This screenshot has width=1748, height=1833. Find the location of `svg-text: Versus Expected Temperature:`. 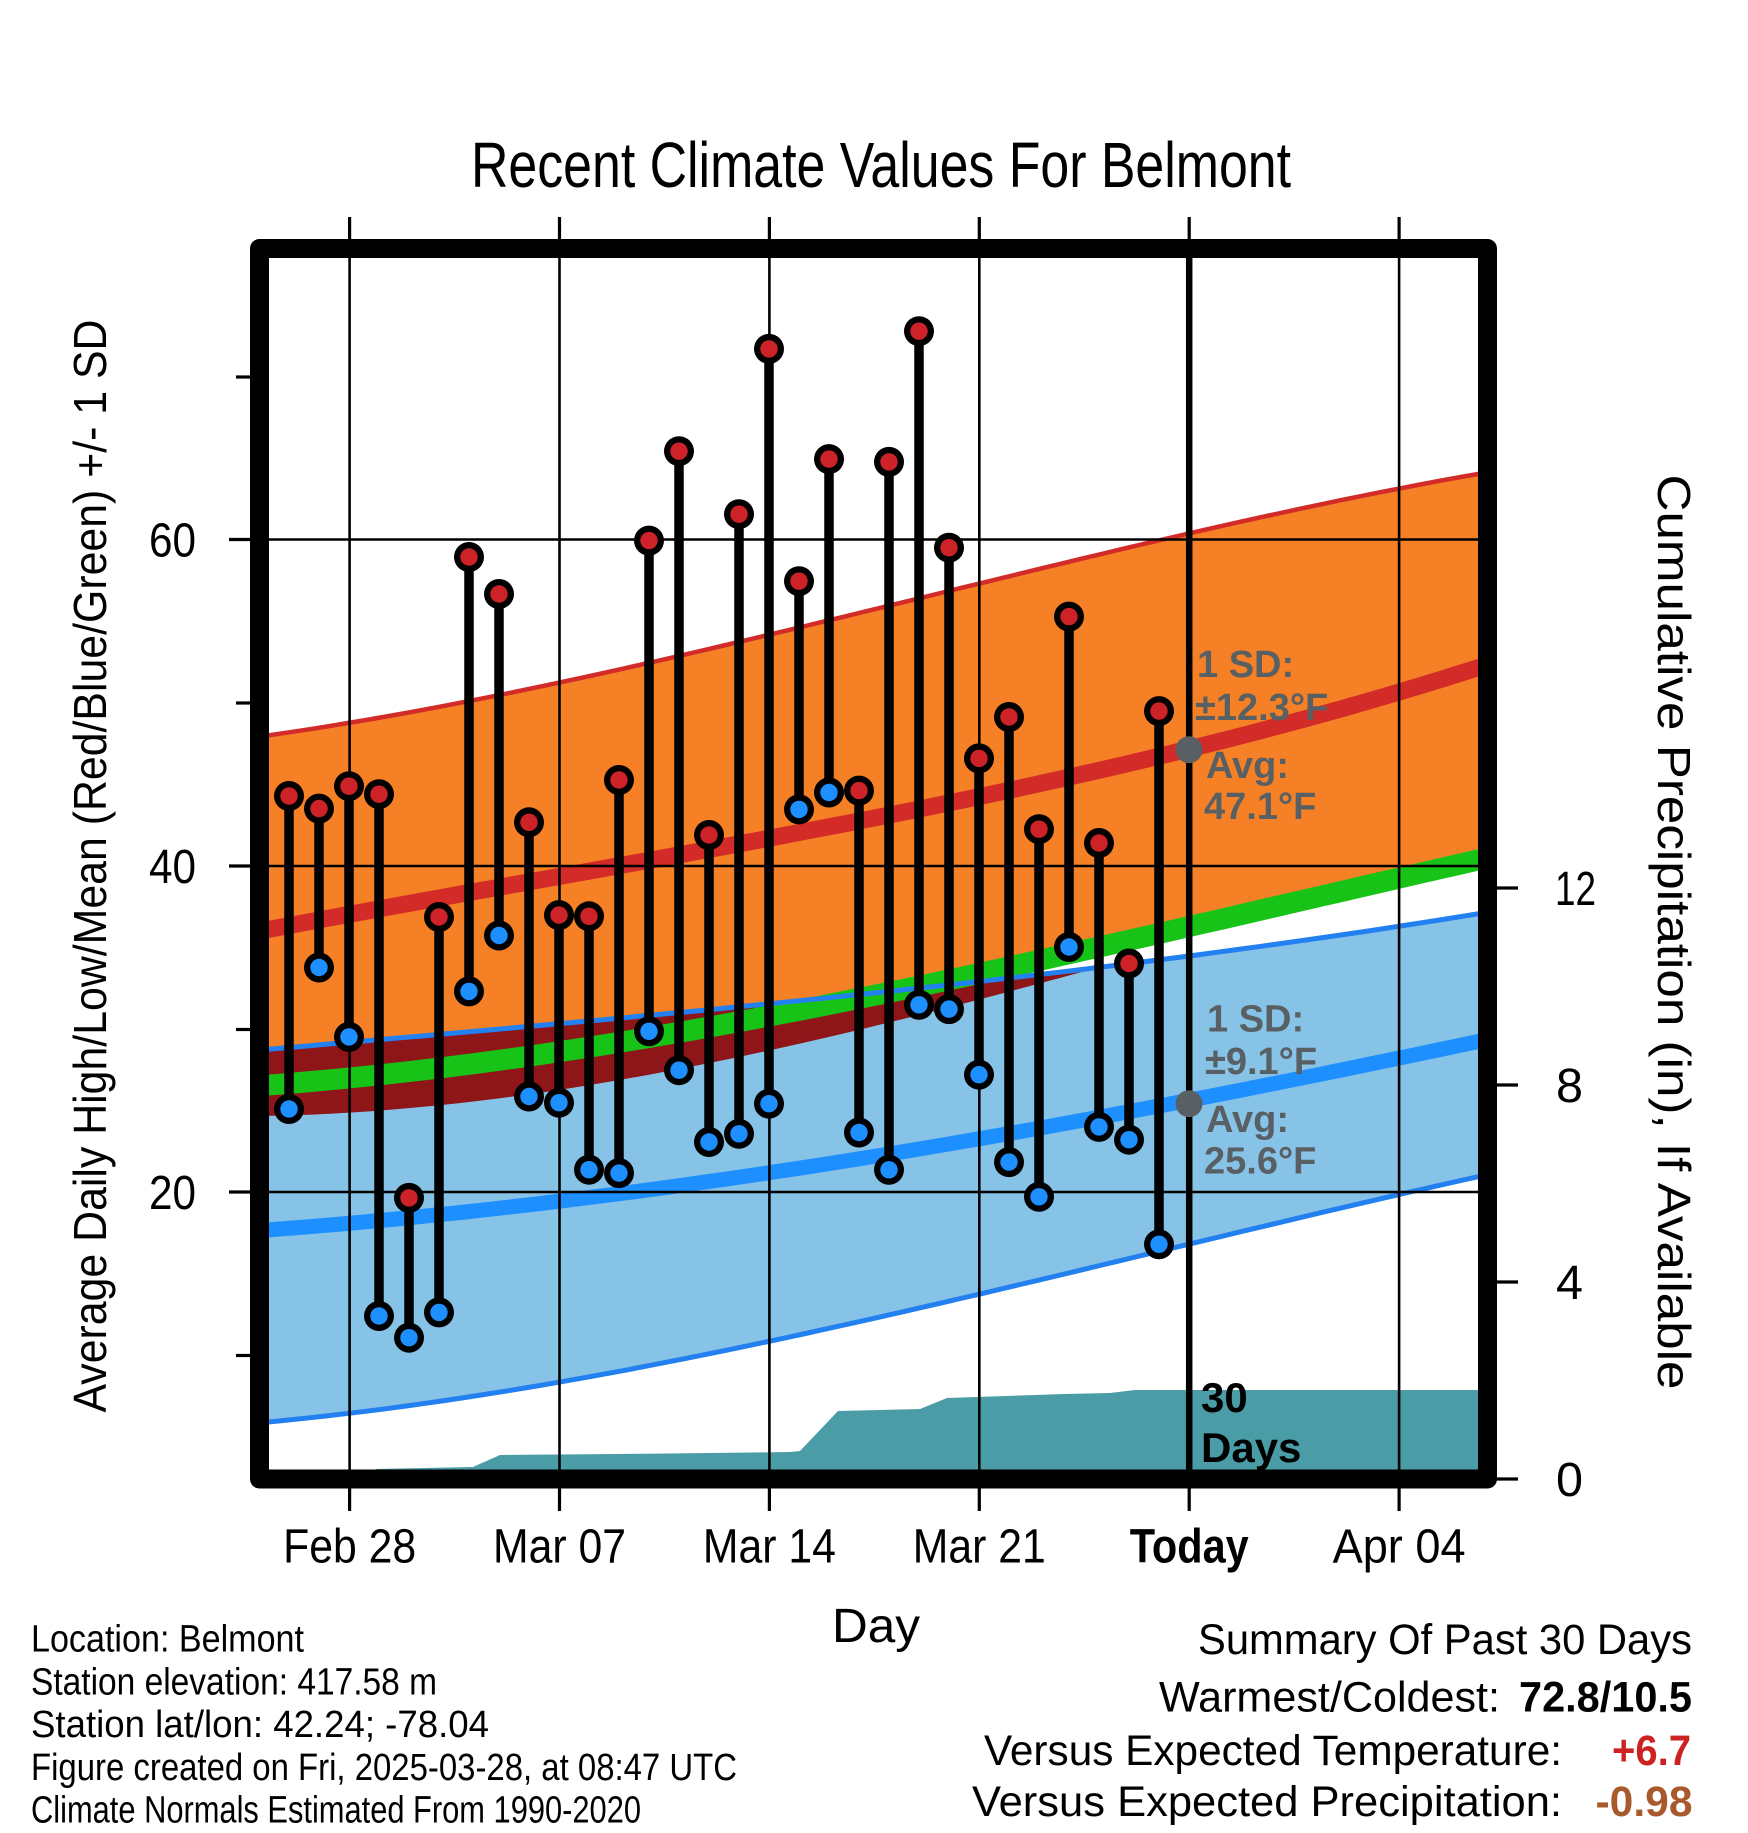

svg-text: Versus Expected Temperature: is located at coordinates (1273, 1751).